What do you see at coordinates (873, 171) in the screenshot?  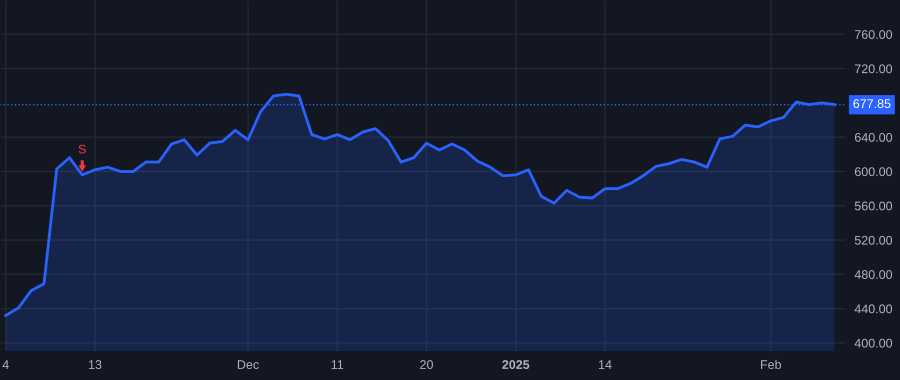 I see `y-tick-label: 600.00` at bounding box center [873, 171].